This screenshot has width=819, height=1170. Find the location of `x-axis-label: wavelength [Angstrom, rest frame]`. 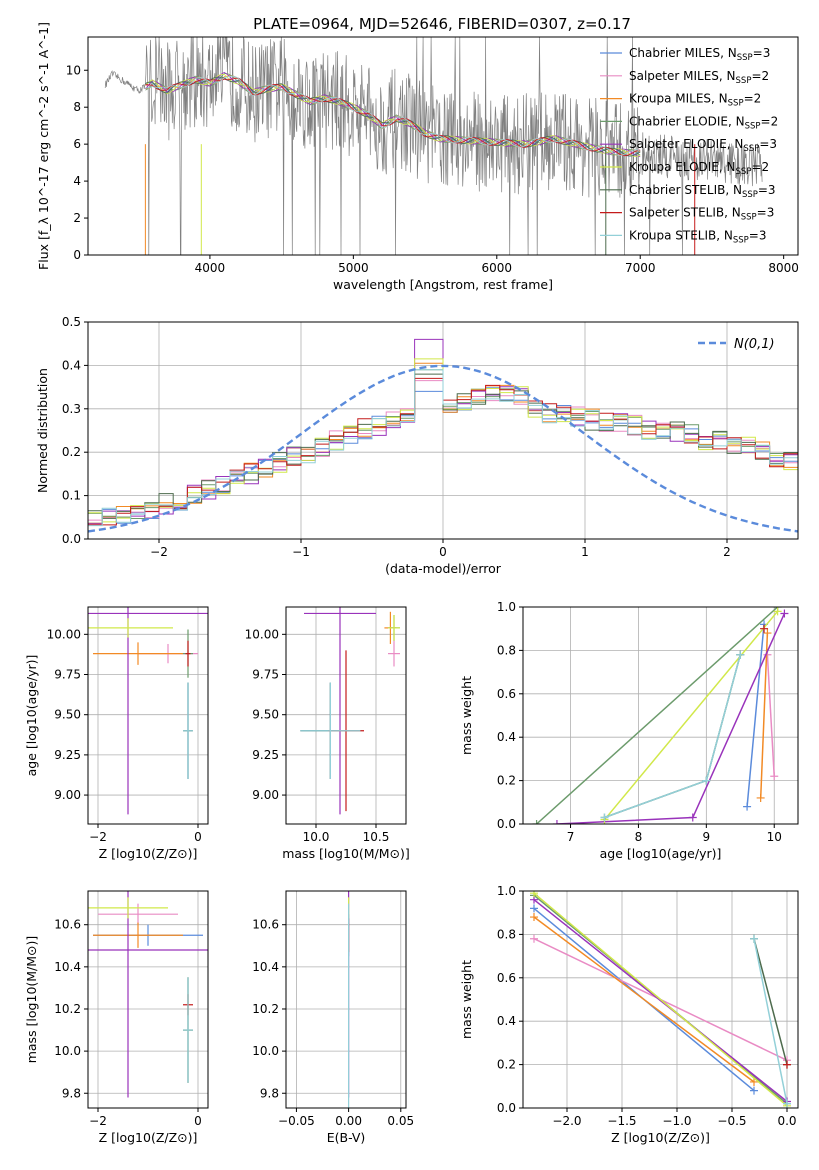

x-axis-label: wavelength [Angstrom, rest frame] is located at coordinates (443, 284).